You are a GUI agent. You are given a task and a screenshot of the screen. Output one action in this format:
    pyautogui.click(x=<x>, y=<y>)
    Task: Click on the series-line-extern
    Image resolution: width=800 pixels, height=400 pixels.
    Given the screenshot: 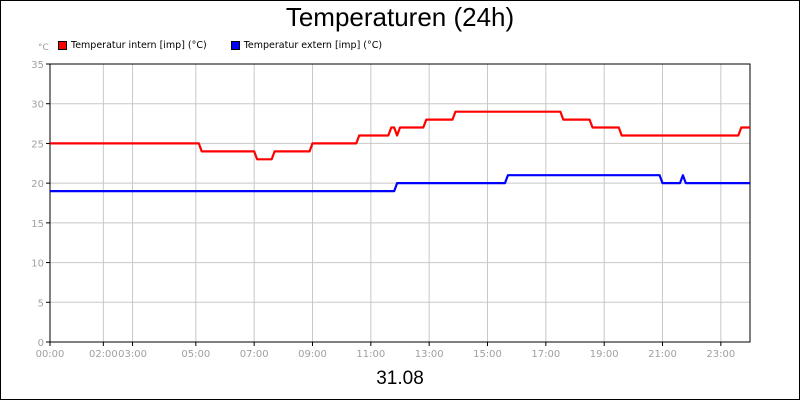 What is the action you would take?
    pyautogui.click(x=400, y=183)
    